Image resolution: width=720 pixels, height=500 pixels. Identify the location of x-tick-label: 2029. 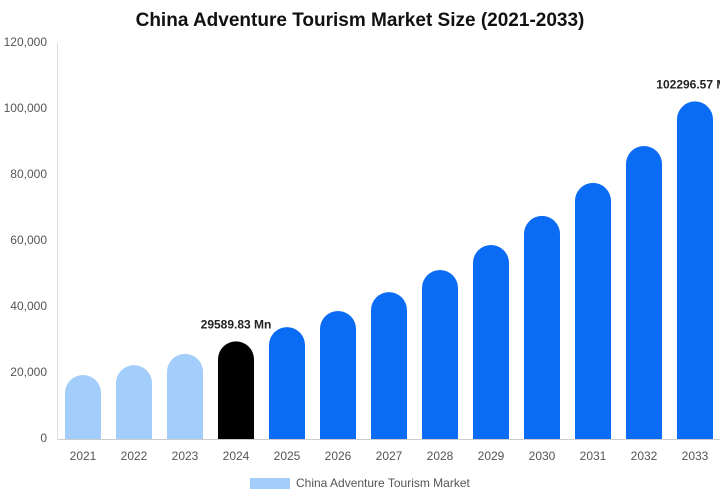
(491, 456).